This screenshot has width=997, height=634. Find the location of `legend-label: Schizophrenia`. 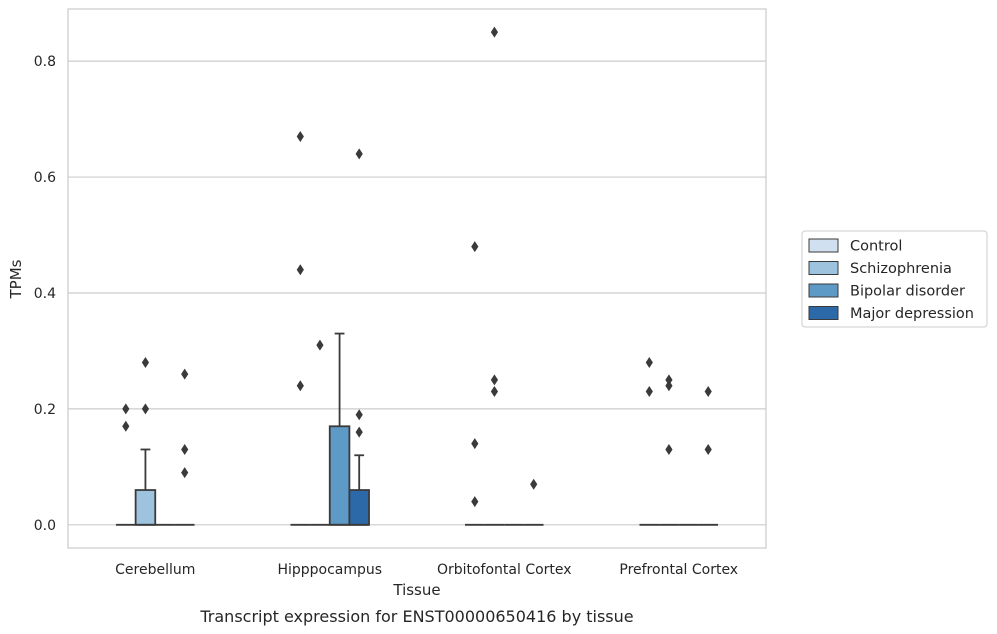

legend-label: Schizophrenia is located at coordinates (901, 269).